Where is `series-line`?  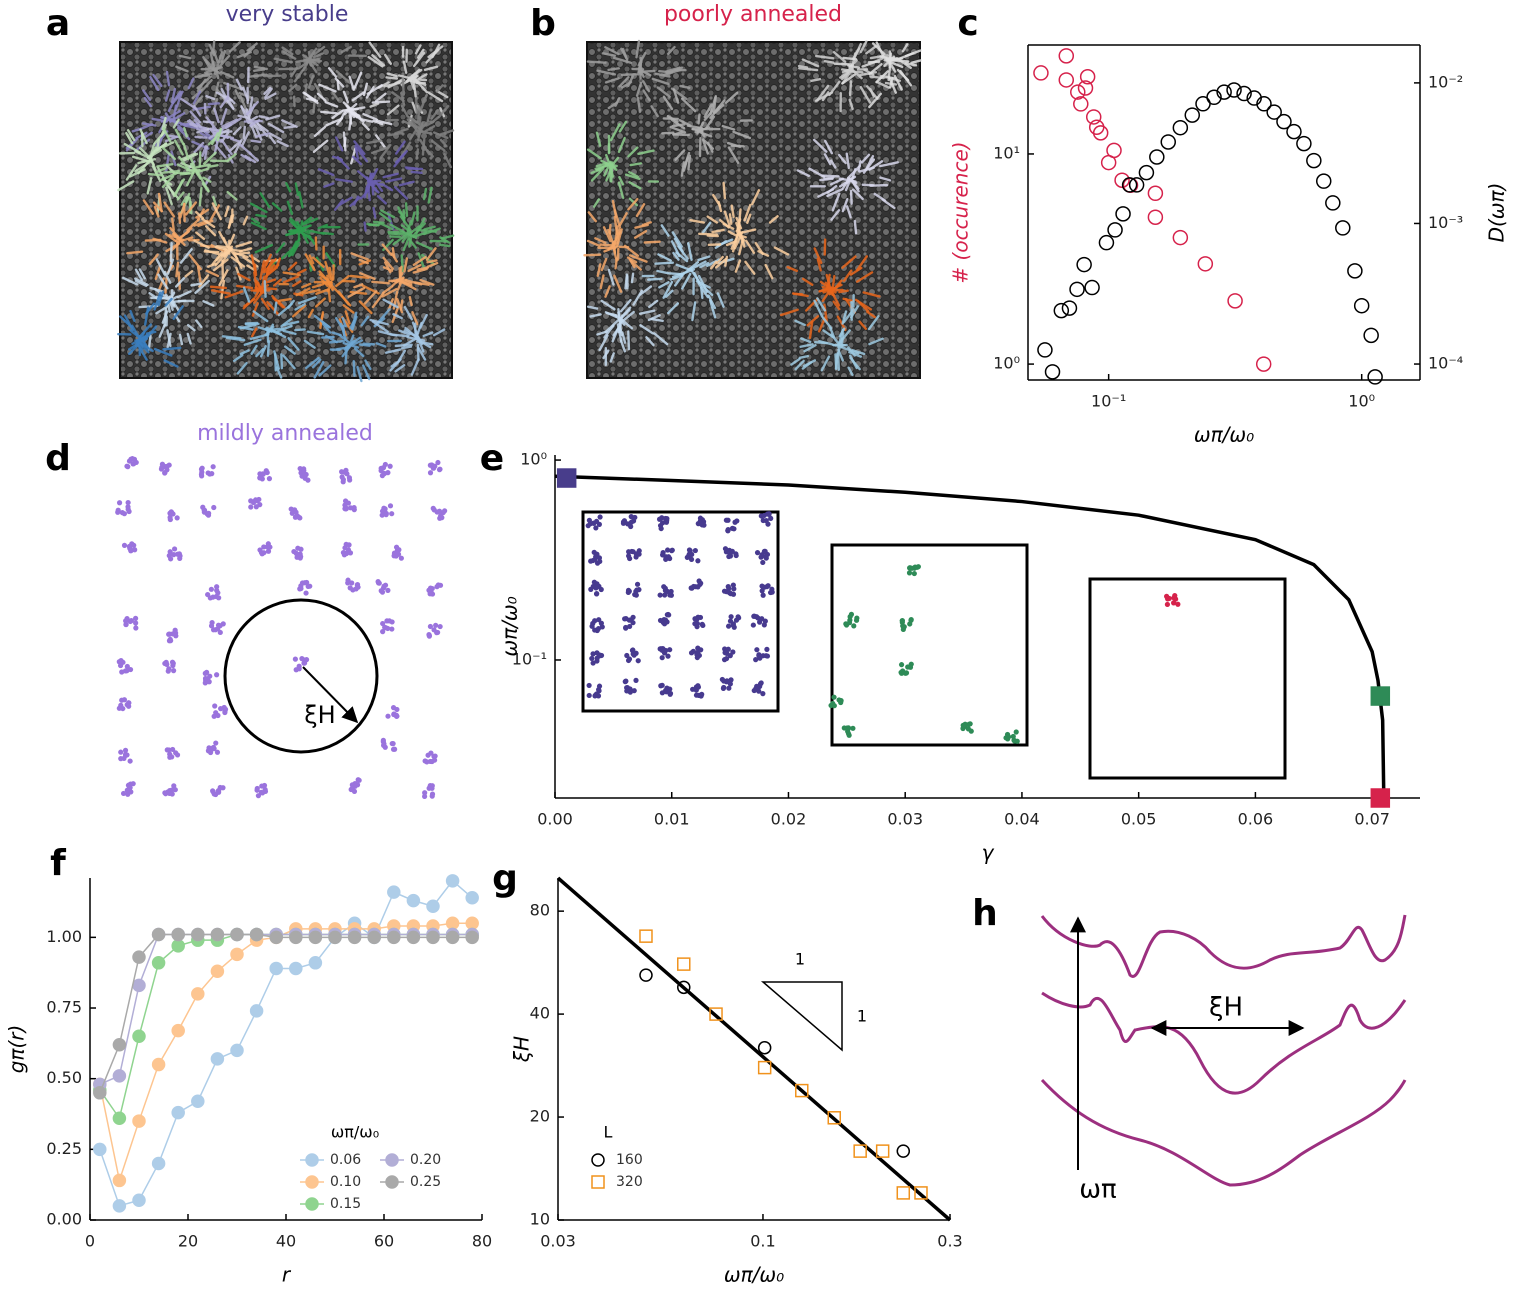
series-line is located at coordinates (754, 1049).